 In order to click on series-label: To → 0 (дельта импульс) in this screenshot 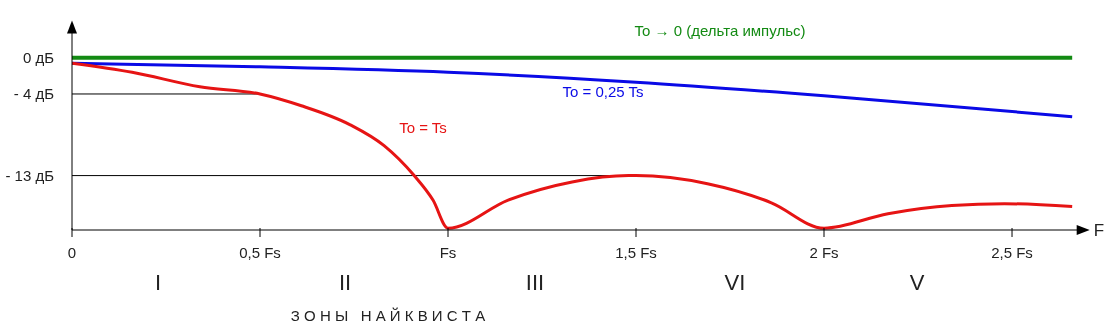, I will do `click(720, 30)`.